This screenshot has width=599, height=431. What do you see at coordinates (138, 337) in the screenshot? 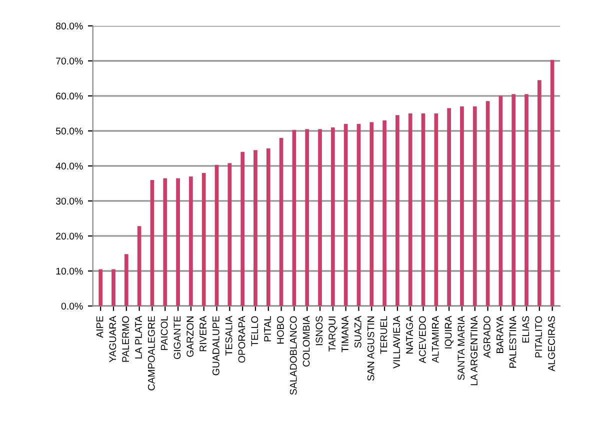
I see `x-tick-label: LA PLATA` at bounding box center [138, 337].